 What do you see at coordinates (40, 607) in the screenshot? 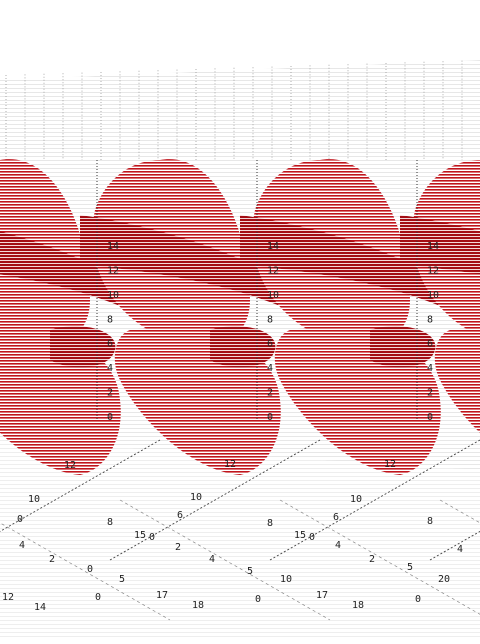
I see `floor-tick-label: 14` at bounding box center [40, 607].